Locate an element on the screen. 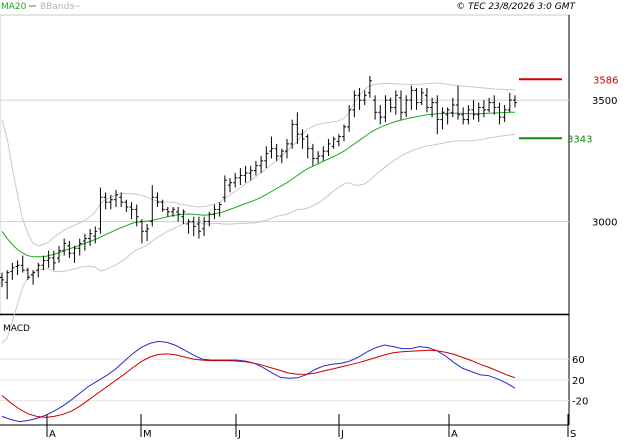  price-axis: 3000 3500 is located at coordinates (604, 162).